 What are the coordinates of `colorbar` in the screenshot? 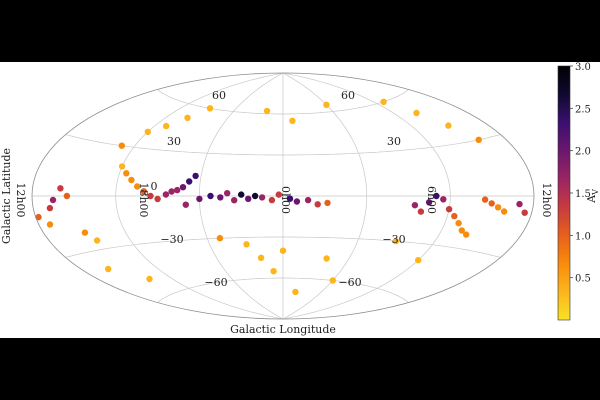 It's located at (564, 193).